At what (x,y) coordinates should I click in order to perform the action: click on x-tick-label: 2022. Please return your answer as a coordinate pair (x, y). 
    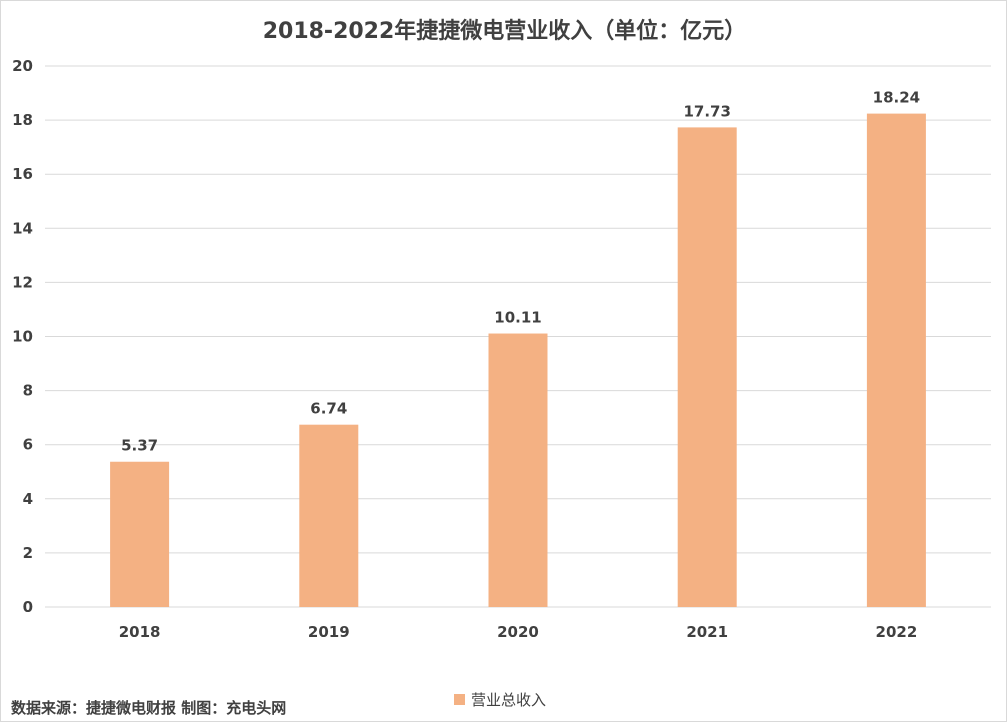
    Looking at the image, I should click on (897, 632).